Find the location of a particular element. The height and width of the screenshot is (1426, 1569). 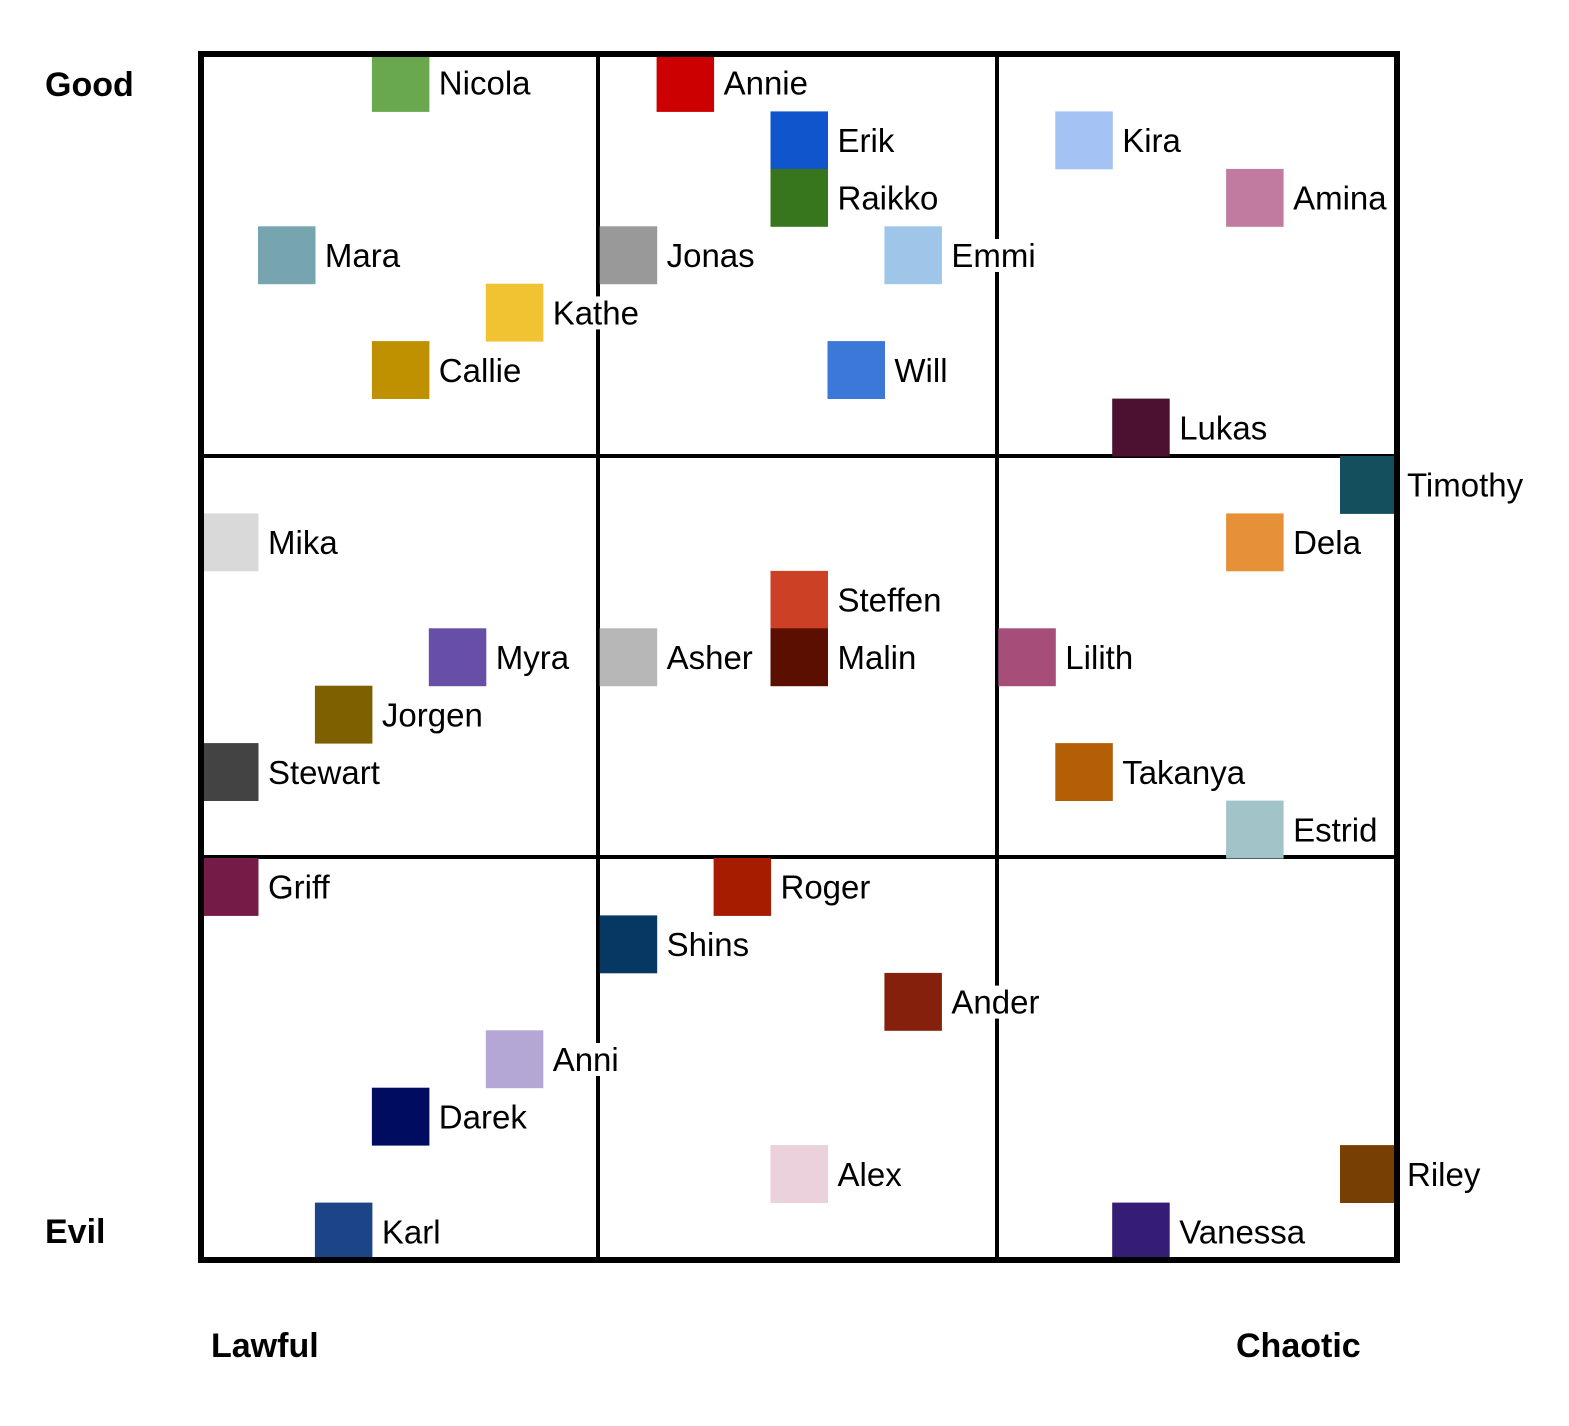

label-riley: Riley is located at coordinates (1444, 1174).